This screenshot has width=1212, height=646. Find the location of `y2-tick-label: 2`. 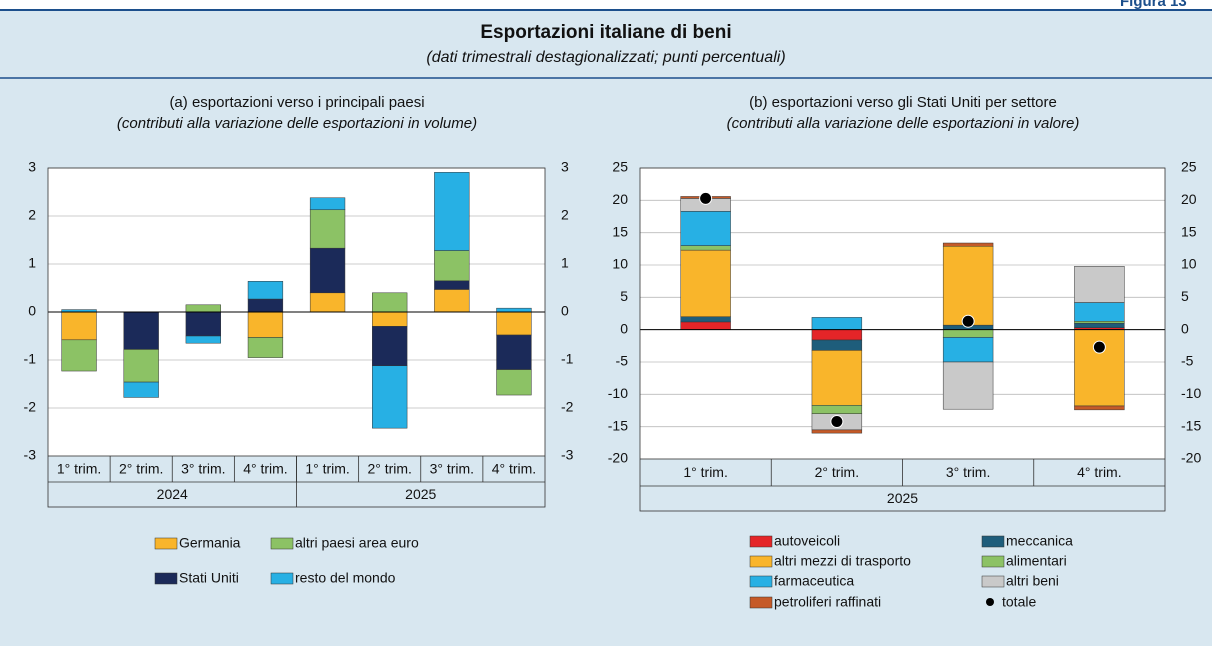

y2-tick-label: 2 is located at coordinates (565, 215).